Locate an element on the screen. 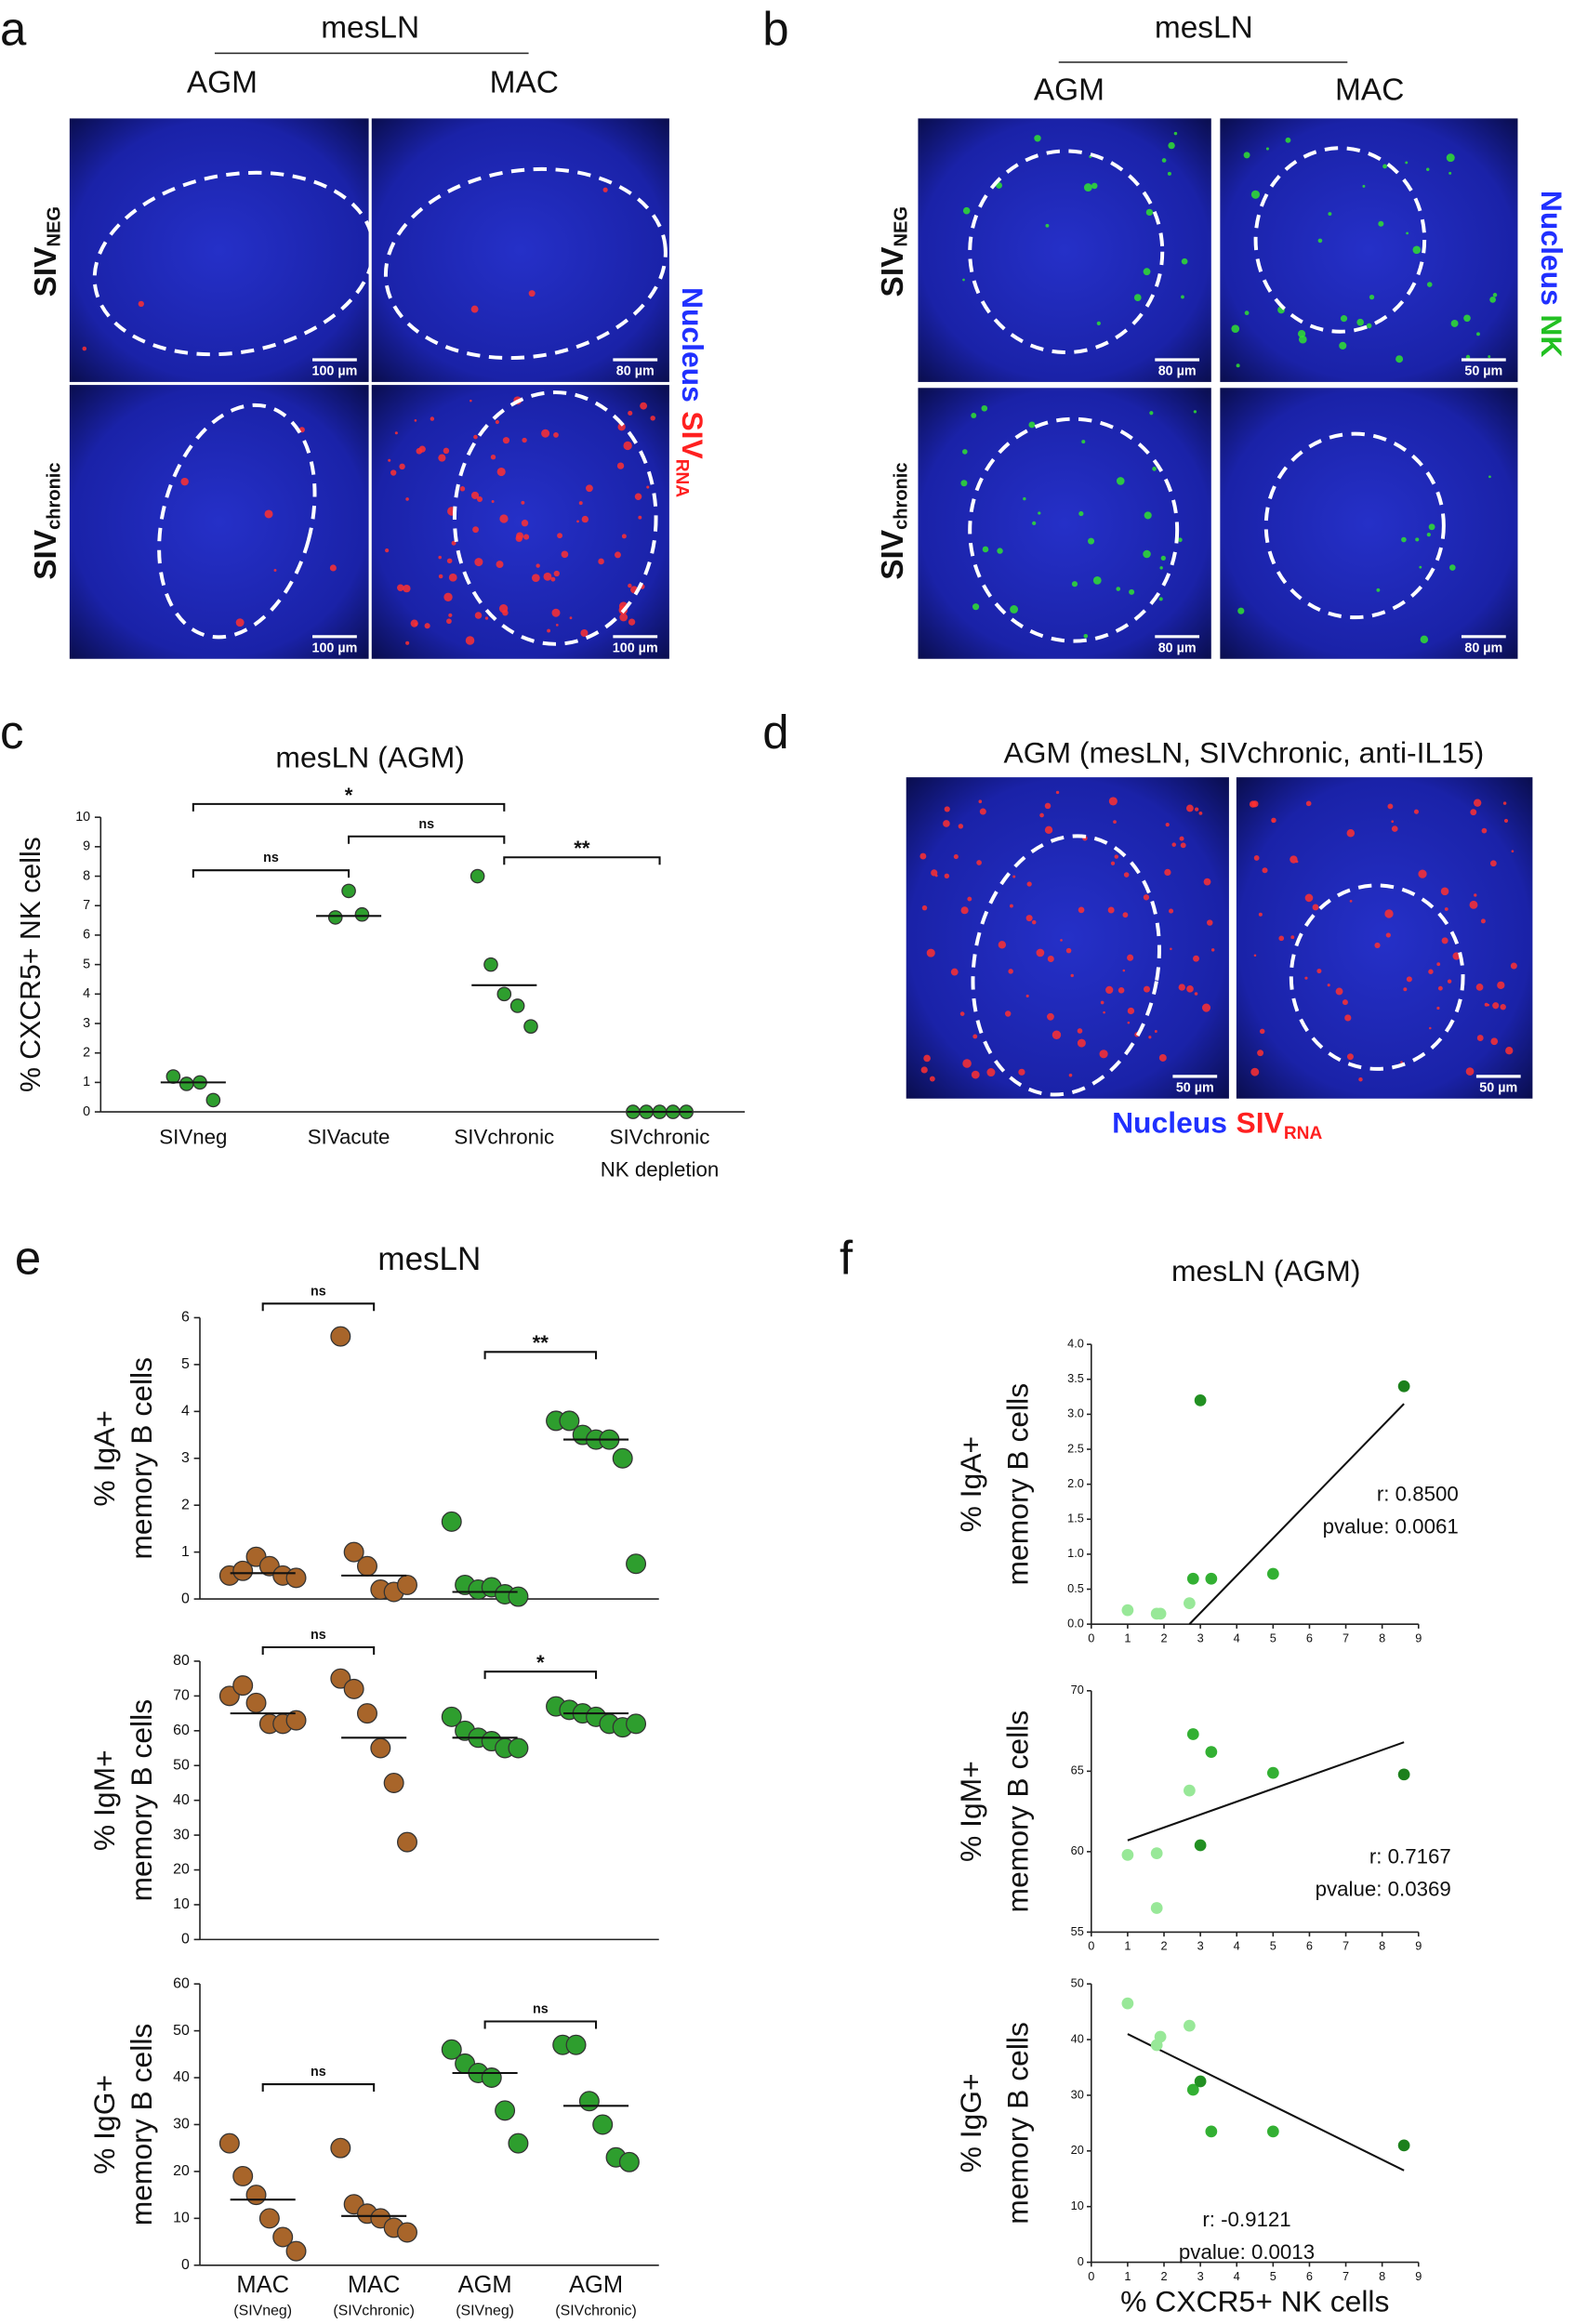 The image size is (1574, 2324). x-tick-label: SIVacute is located at coordinates (349, 1137).